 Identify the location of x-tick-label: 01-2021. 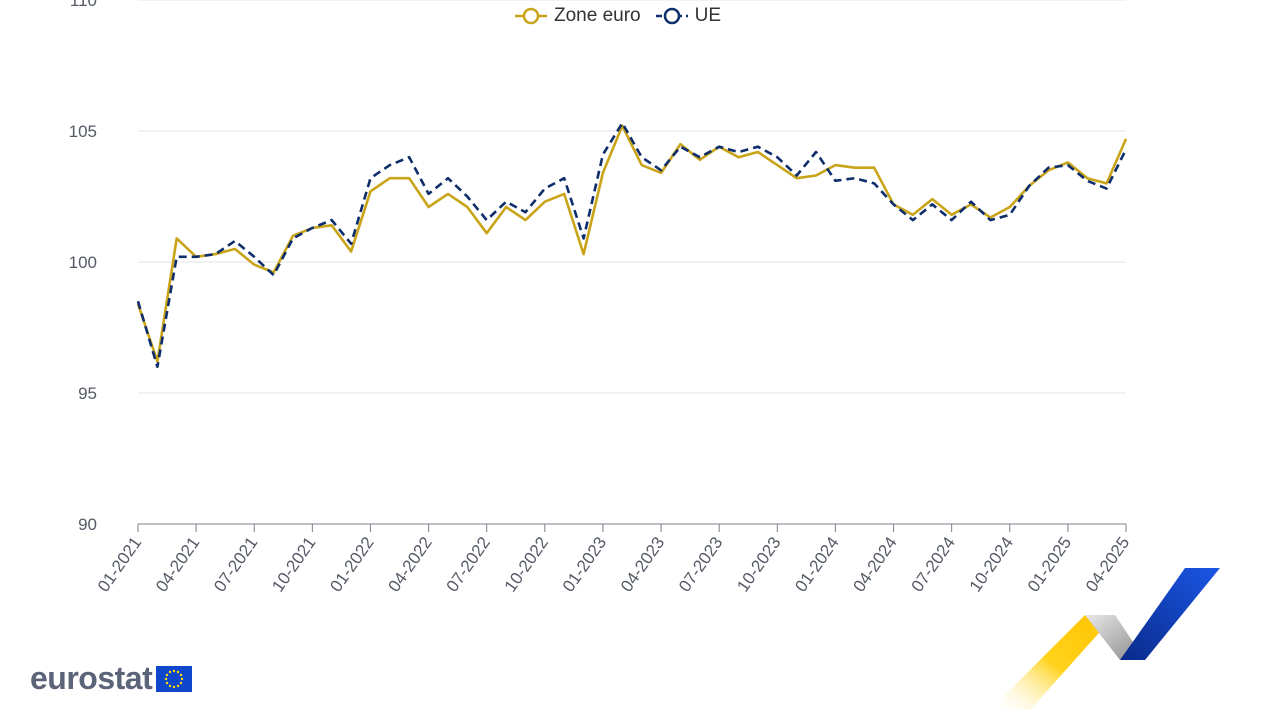
(119, 564).